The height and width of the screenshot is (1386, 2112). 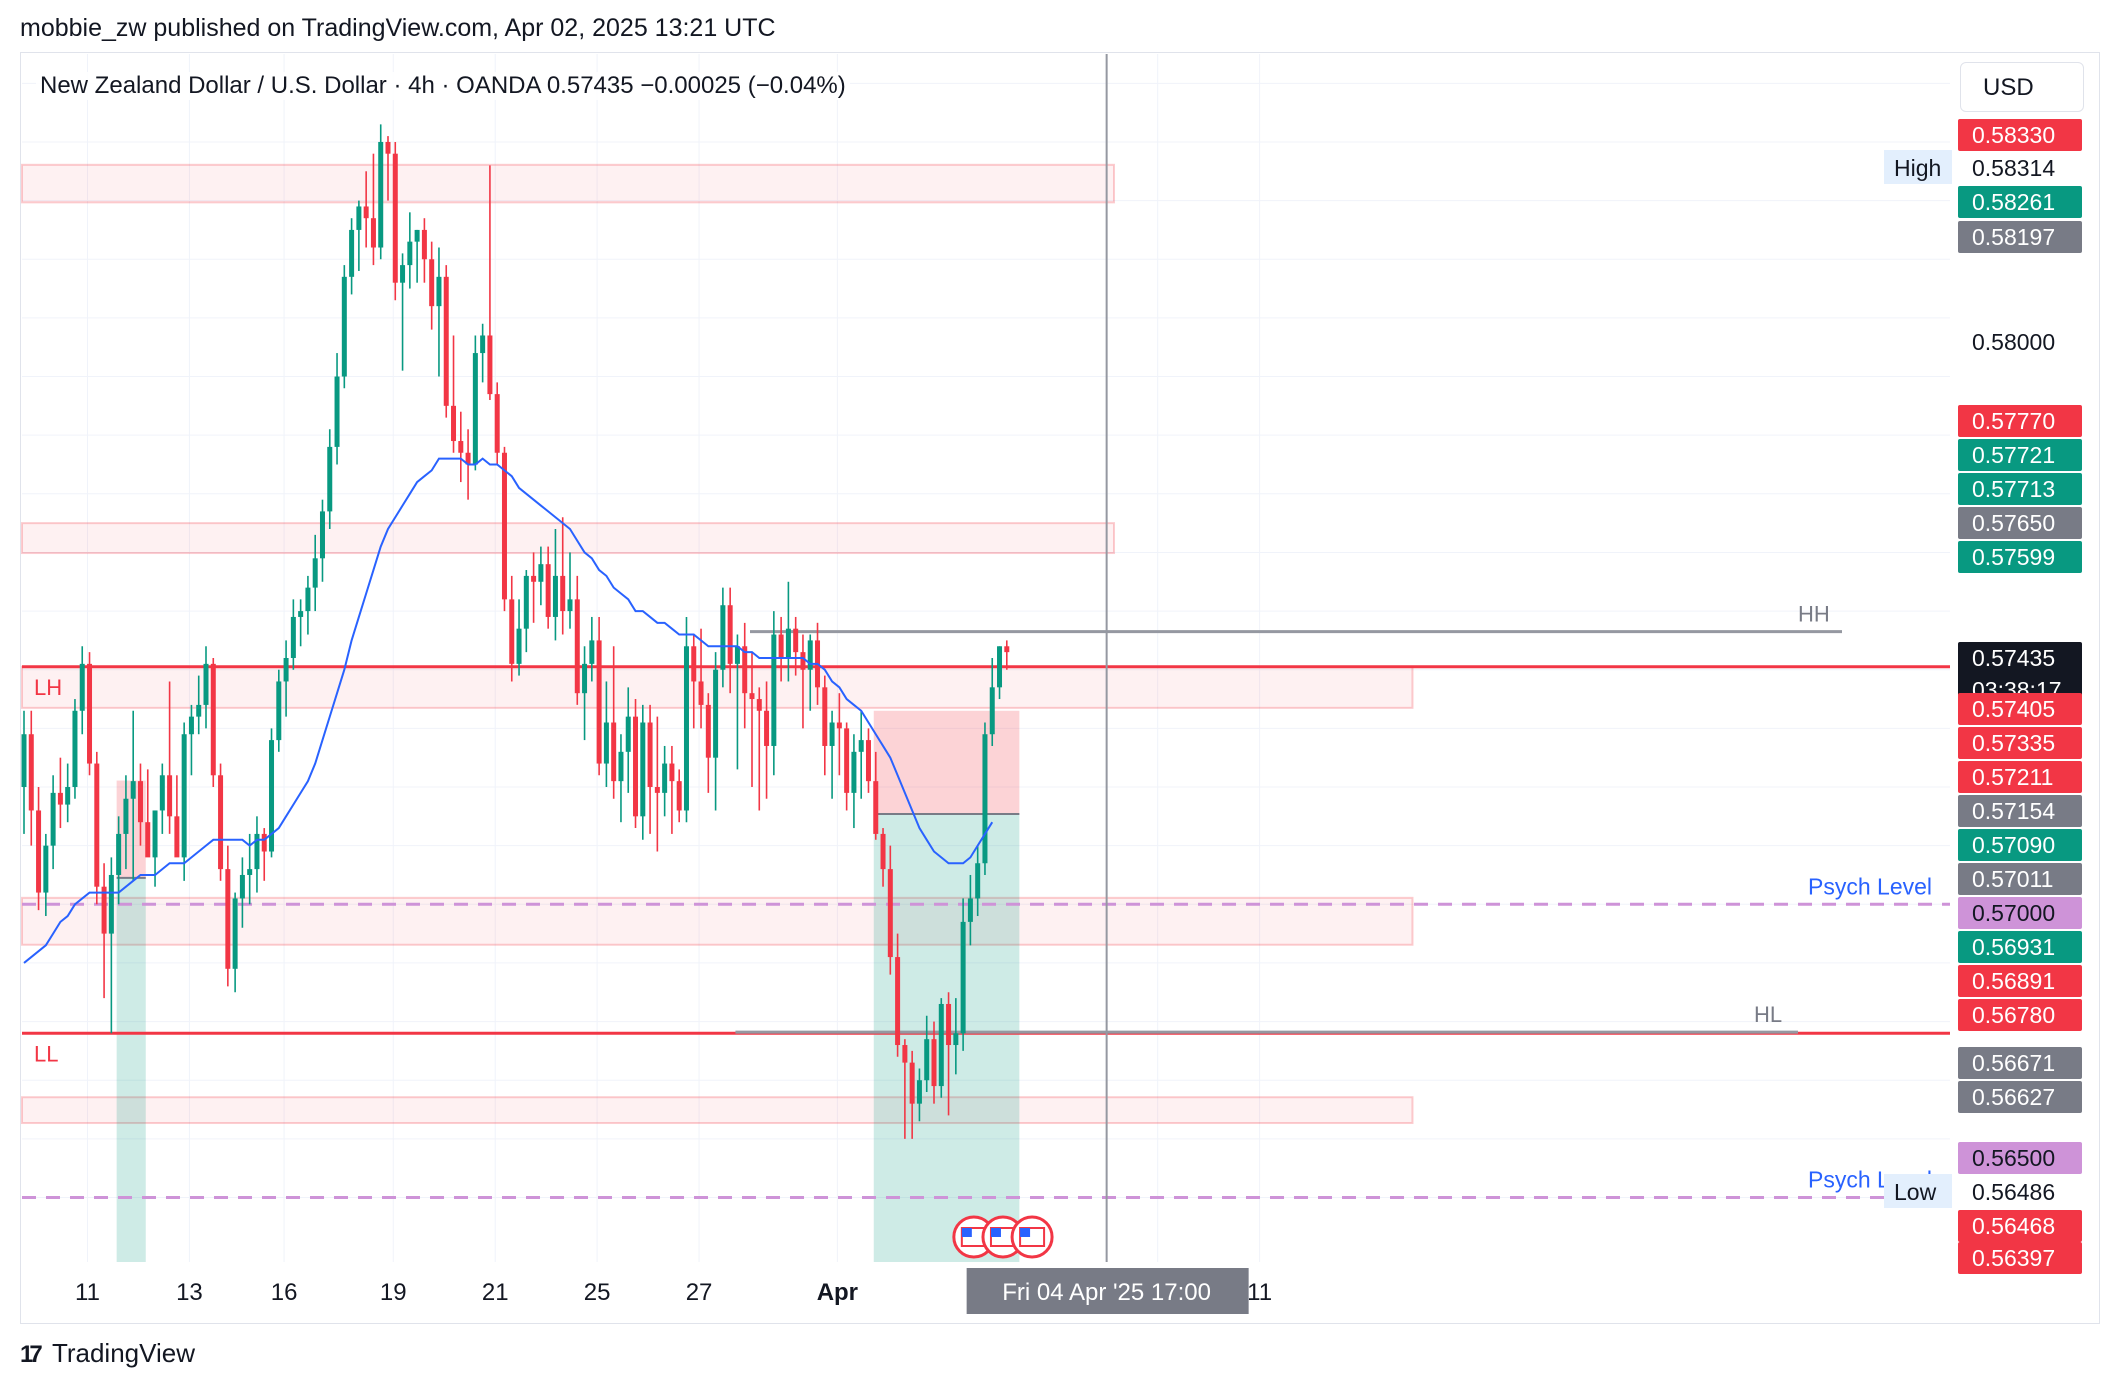 I want to click on price-axis-label: 0.57713, so click(x=2013, y=489).